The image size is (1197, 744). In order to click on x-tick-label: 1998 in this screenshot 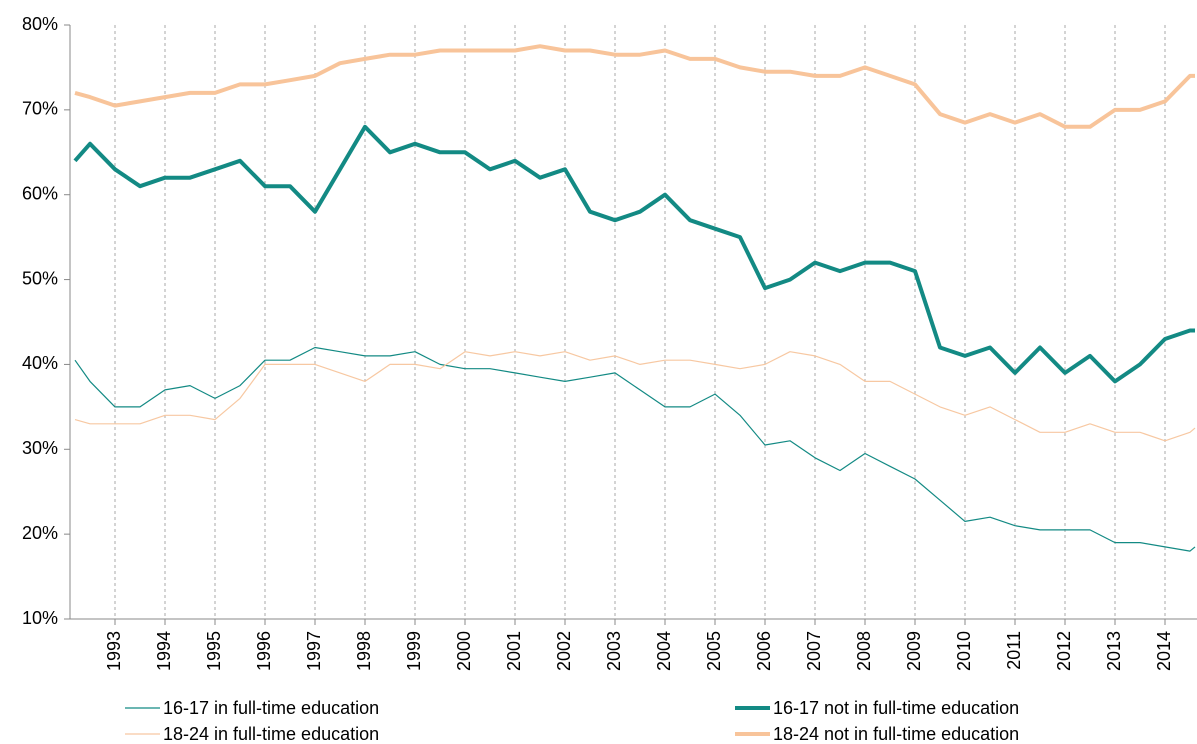, I will do `click(364, 651)`.